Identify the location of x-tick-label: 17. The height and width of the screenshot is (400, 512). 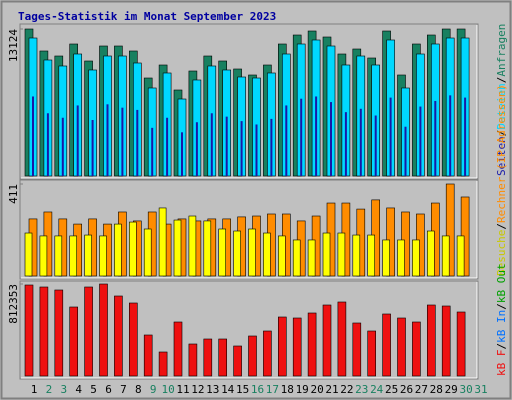
(272, 389).